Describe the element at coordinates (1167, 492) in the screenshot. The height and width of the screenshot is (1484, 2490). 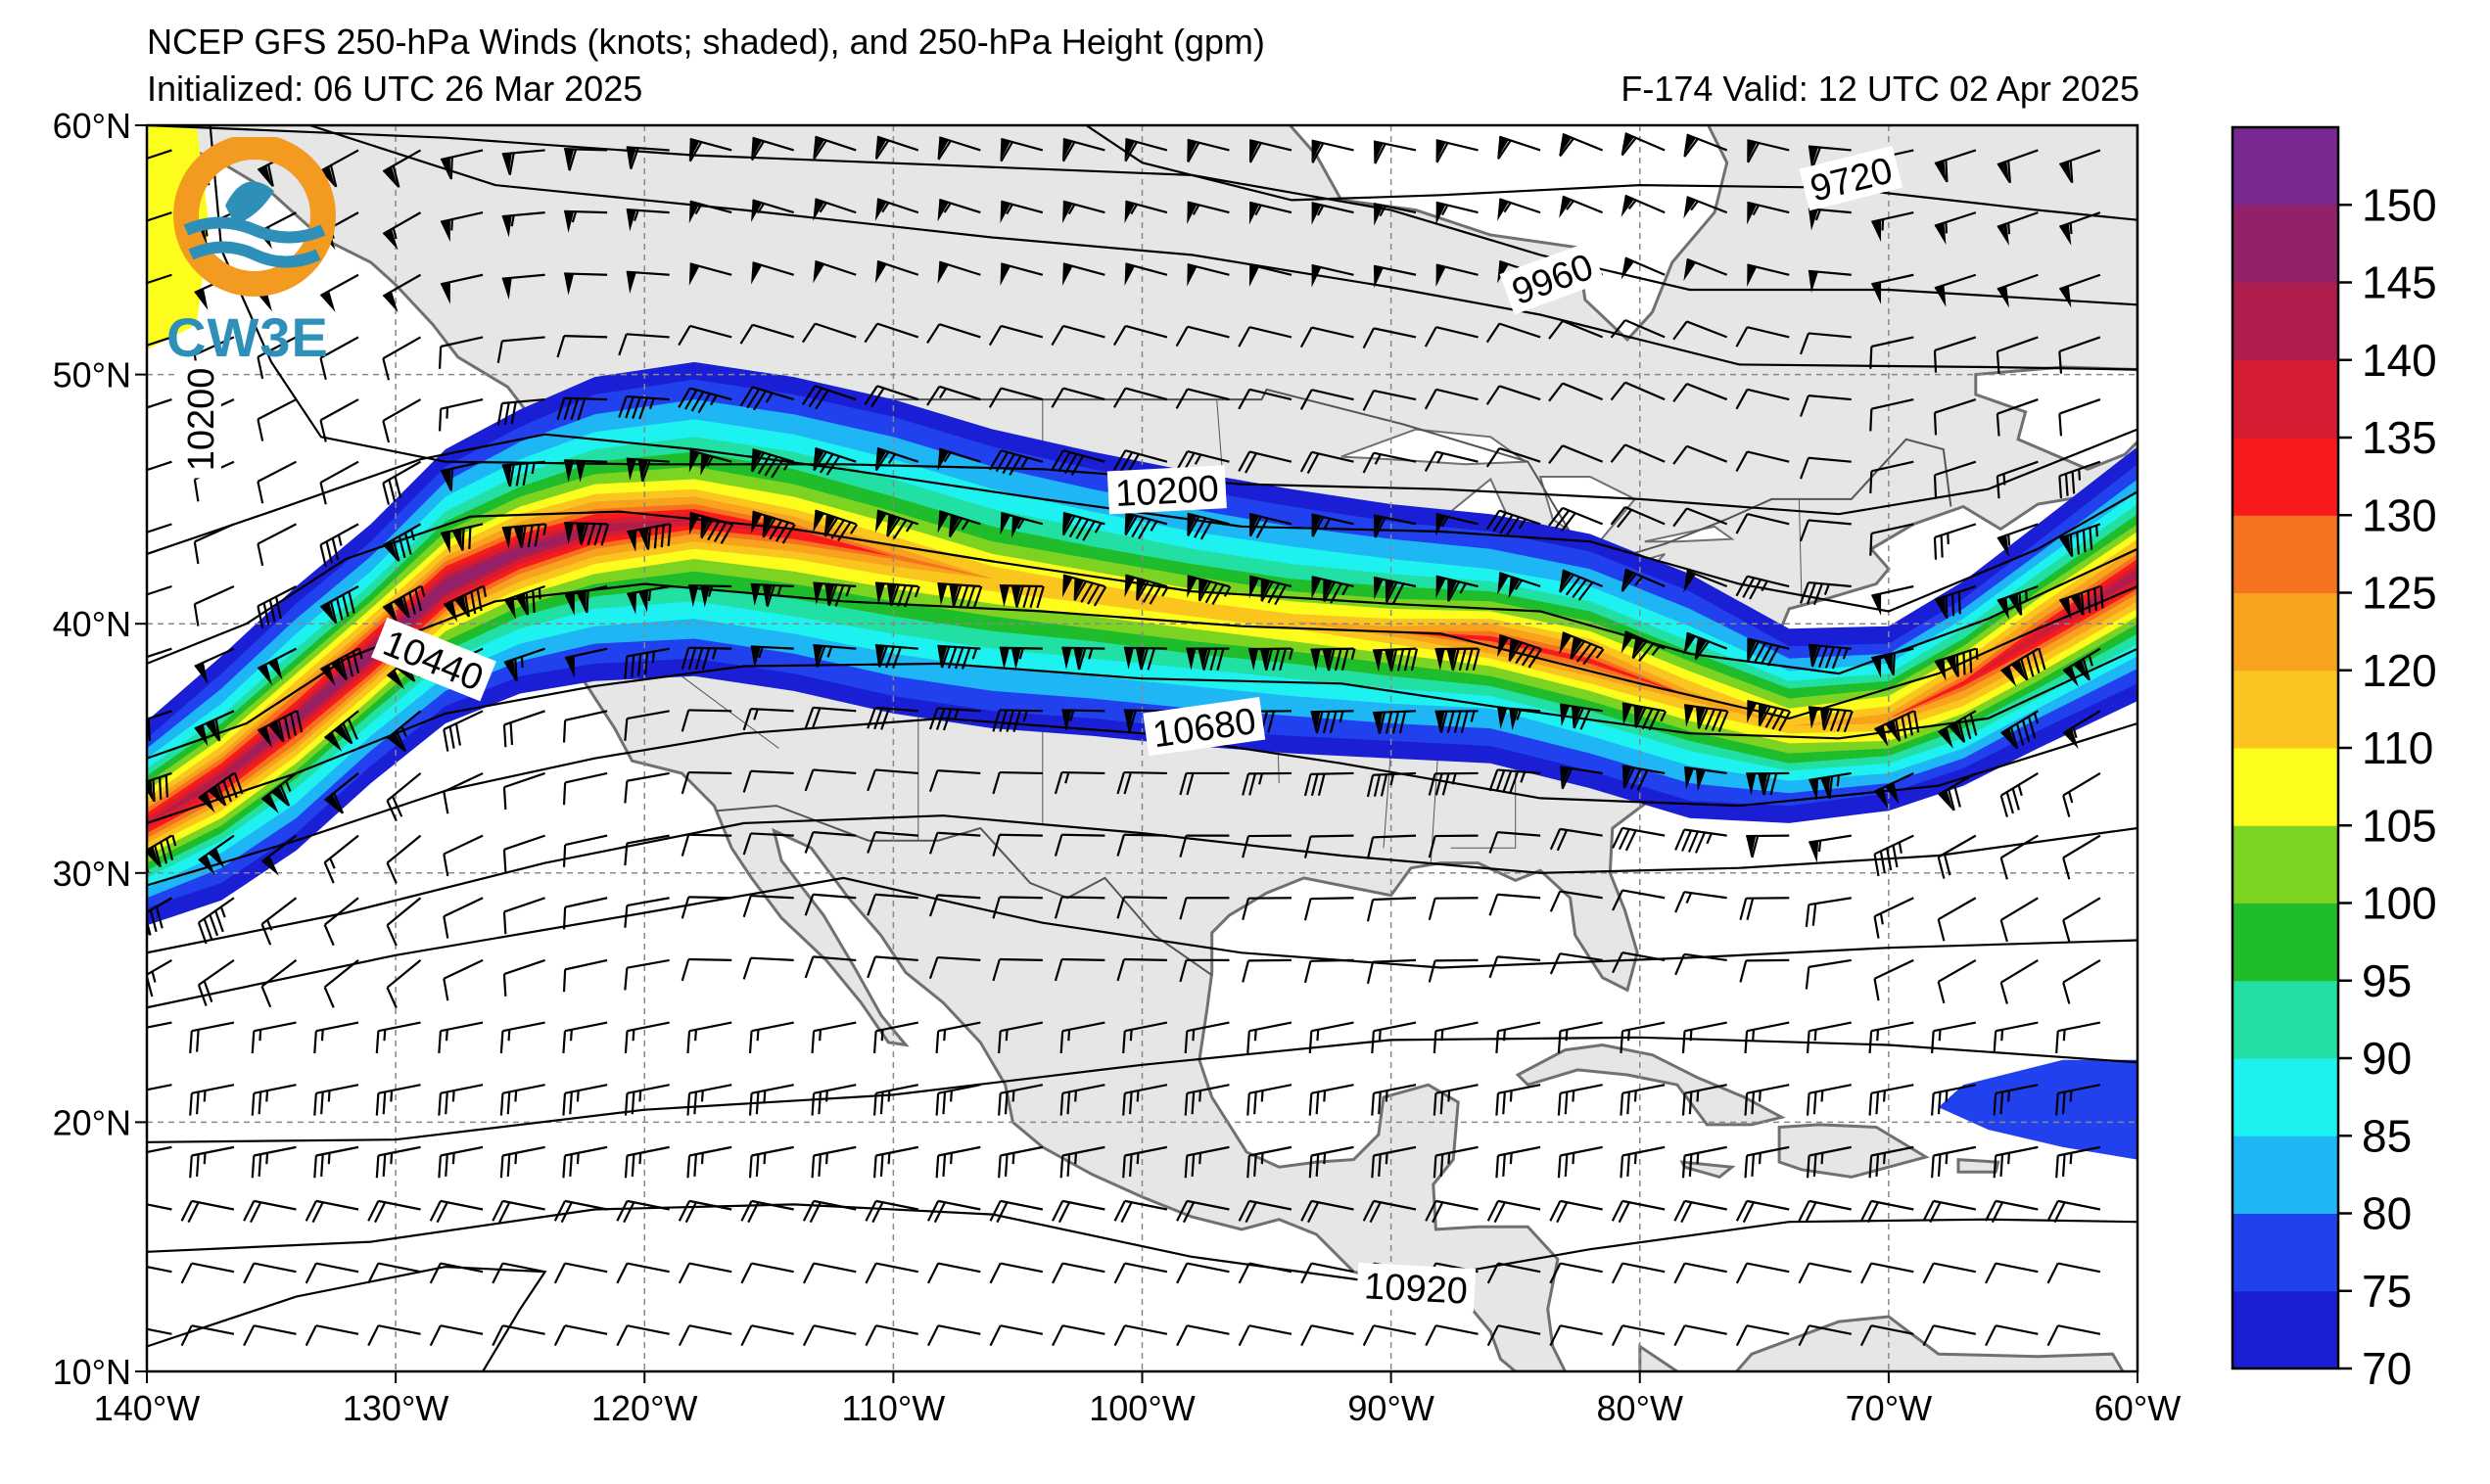
I see `contour-label-text: 10200` at that location.